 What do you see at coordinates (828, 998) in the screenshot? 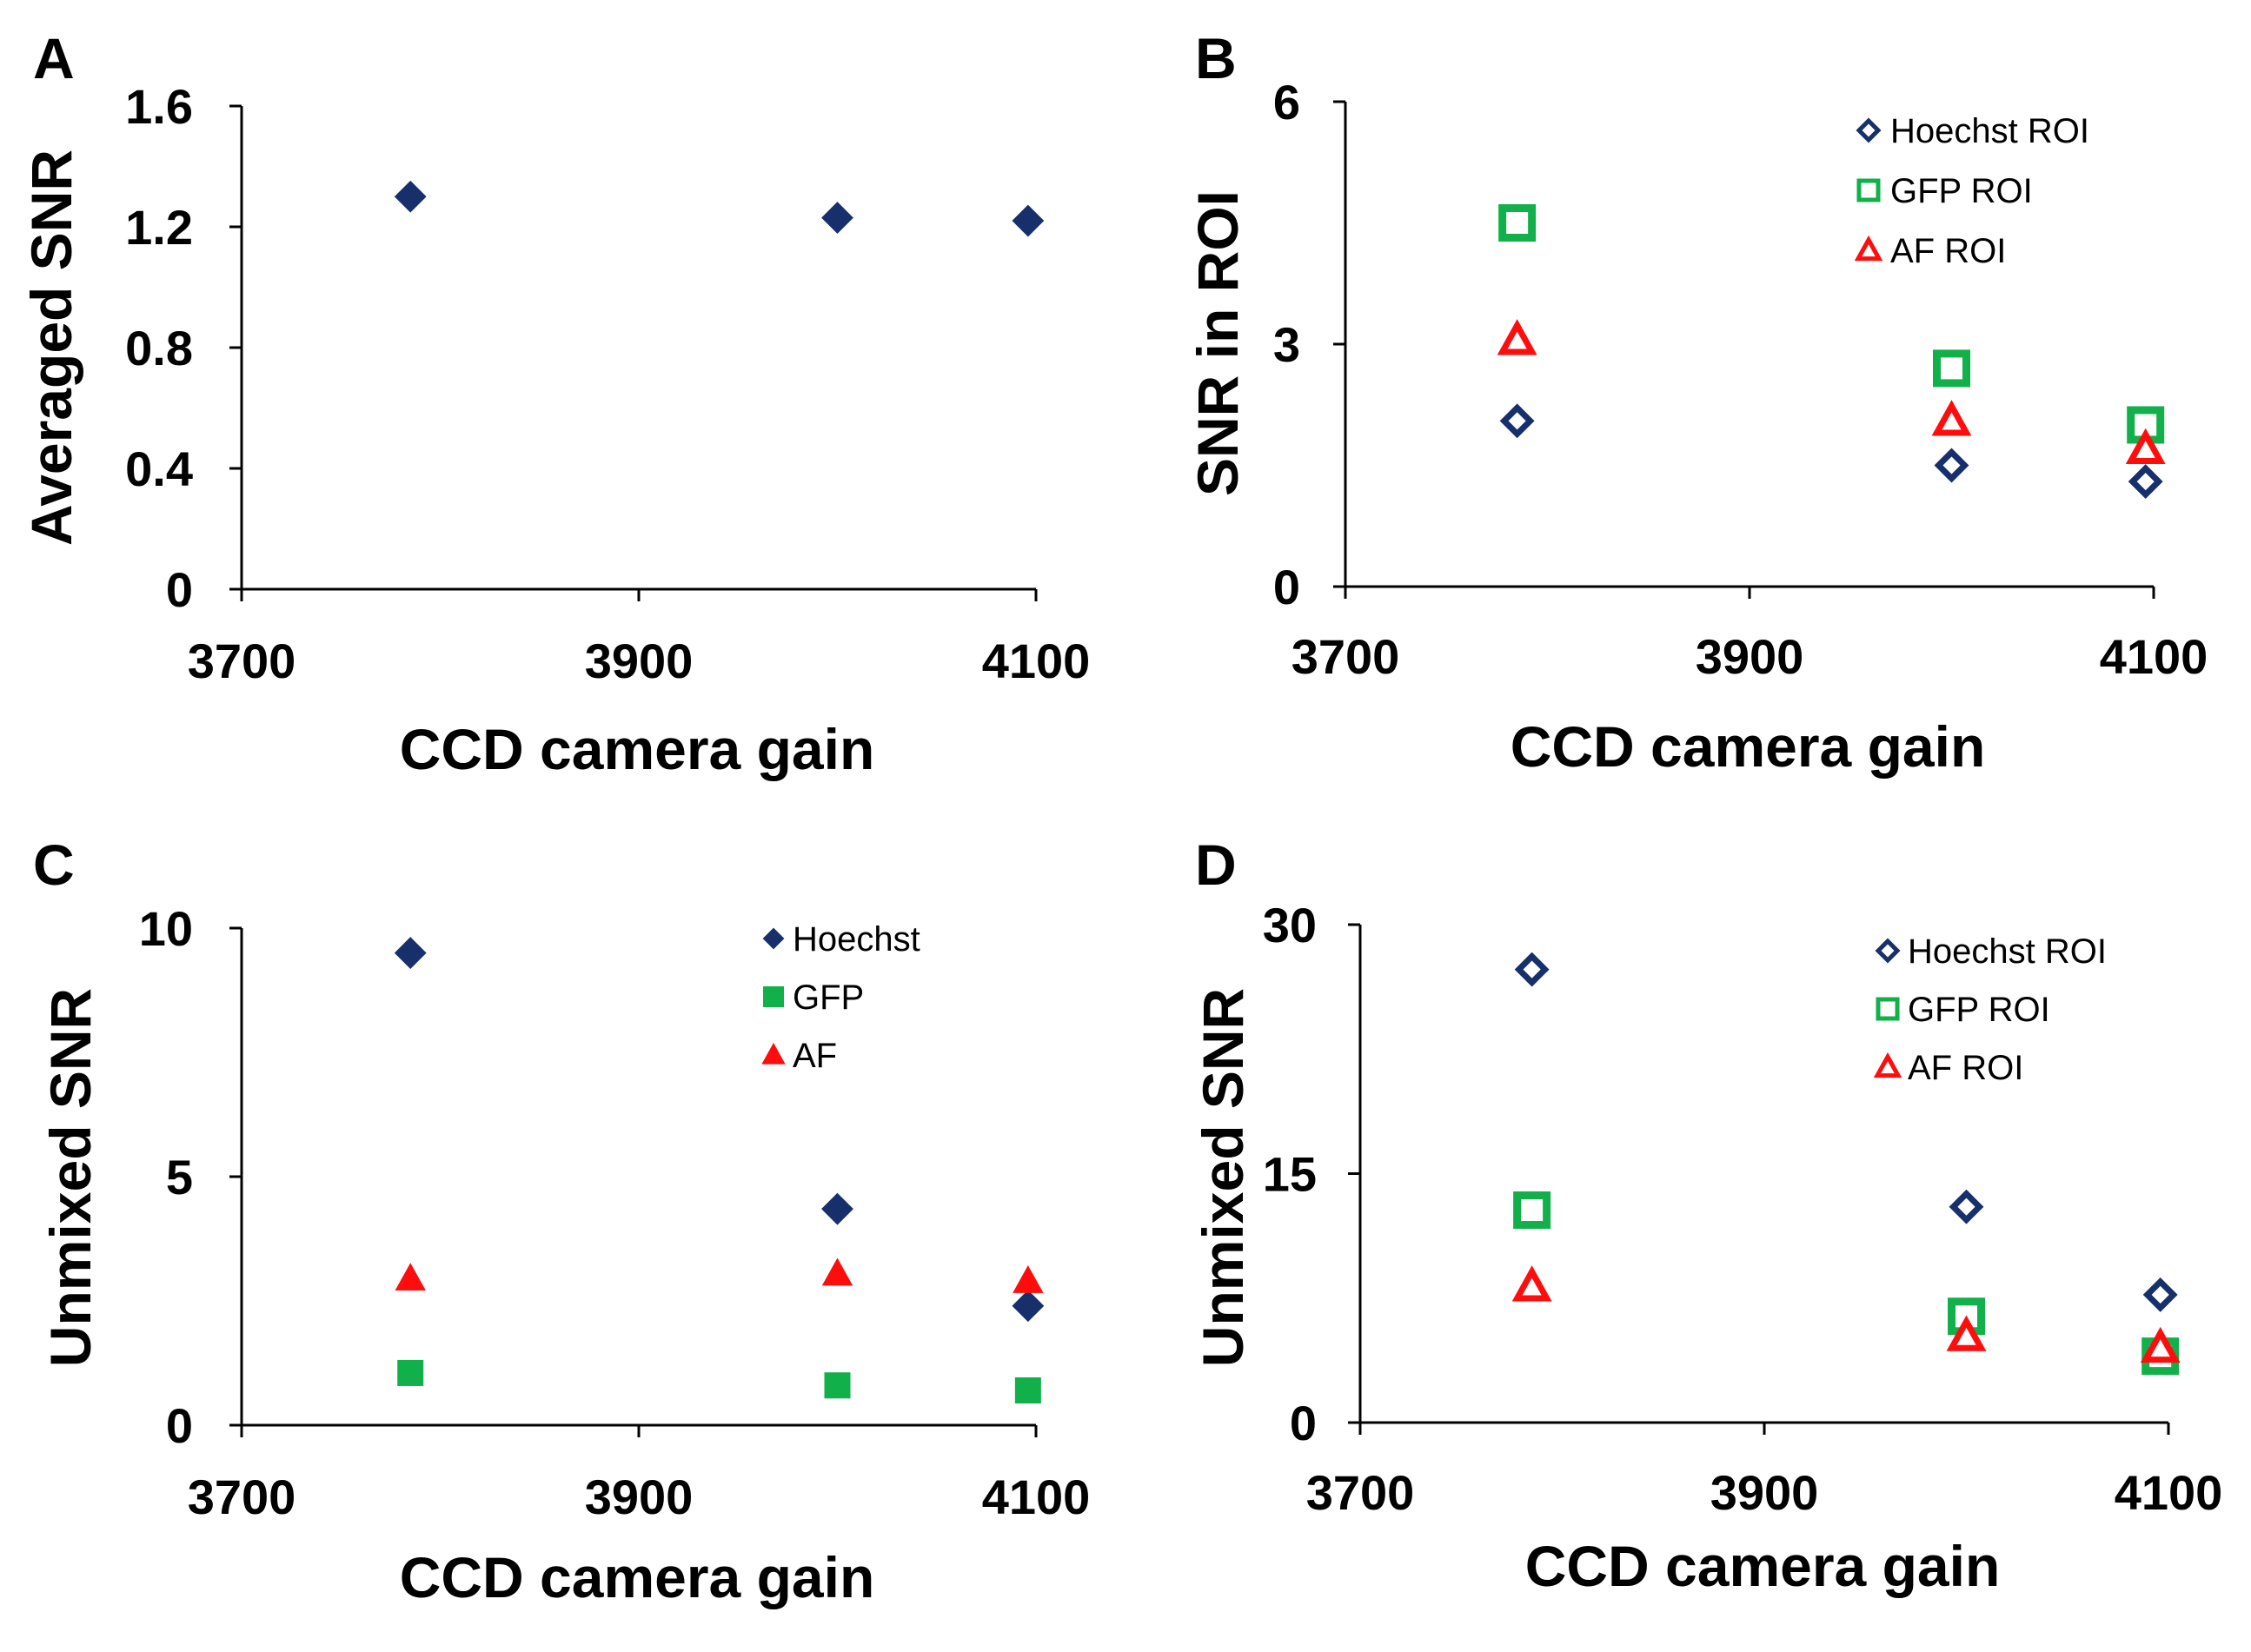
I see `legend-label: GFP` at bounding box center [828, 998].